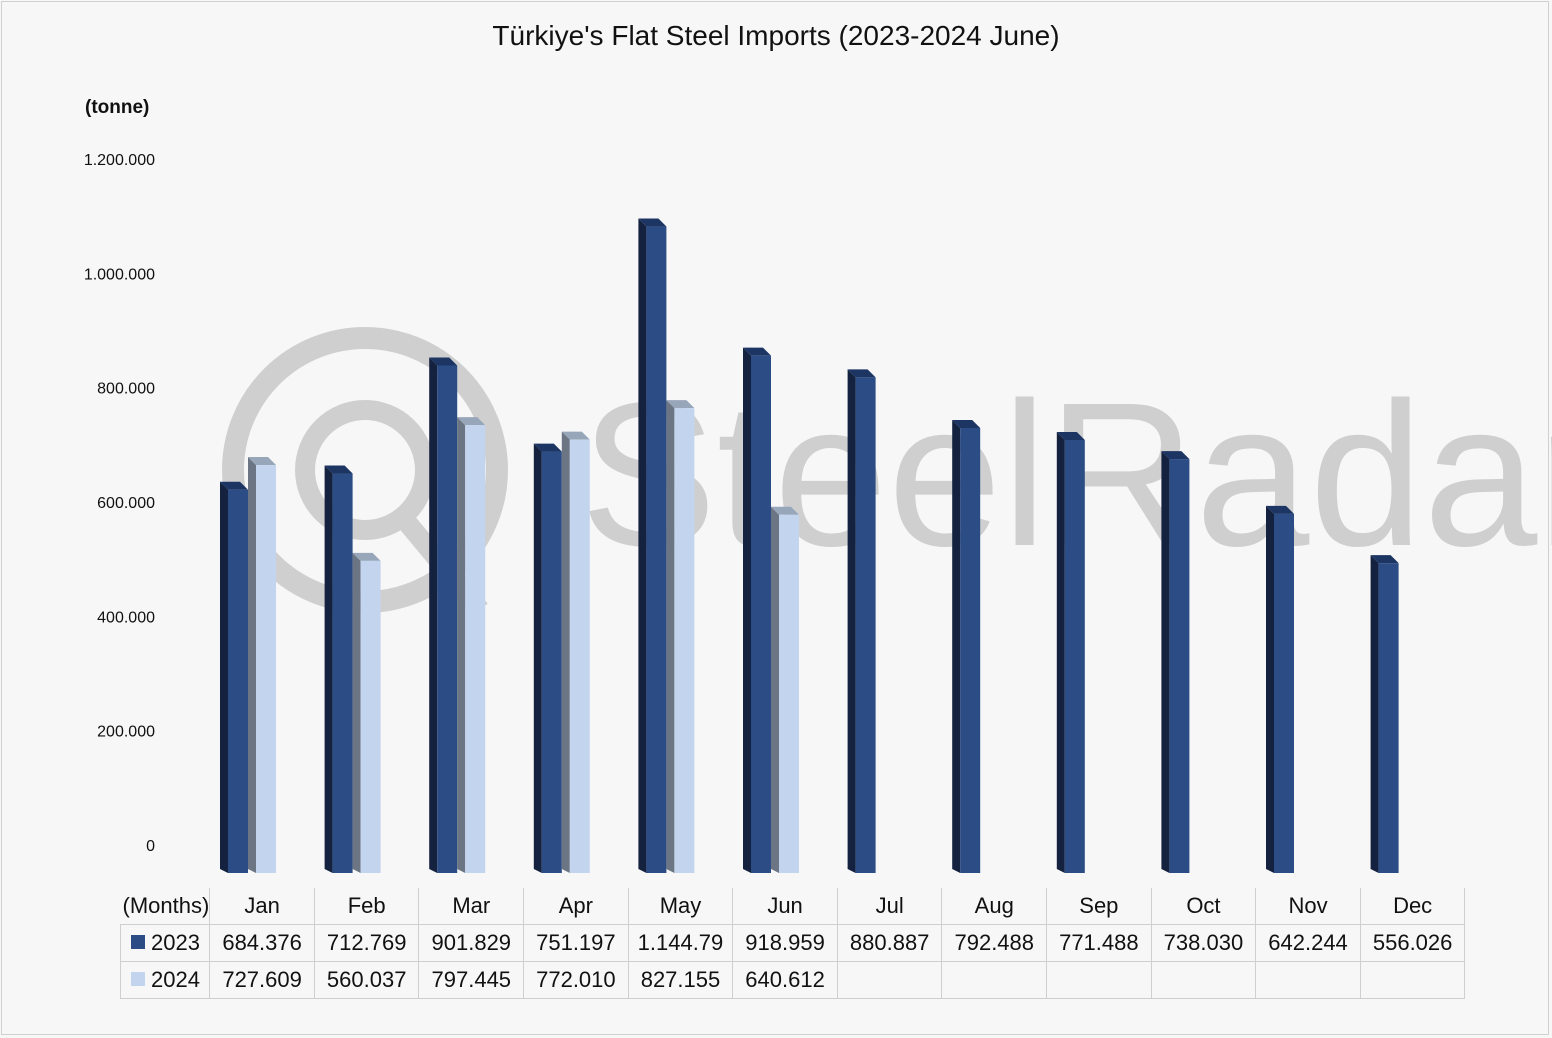 This screenshot has height=1038, width=1552. What do you see at coordinates (680, 906) in the screenshot?
I see `month-header-may: May` at bounding box center [680, 906].